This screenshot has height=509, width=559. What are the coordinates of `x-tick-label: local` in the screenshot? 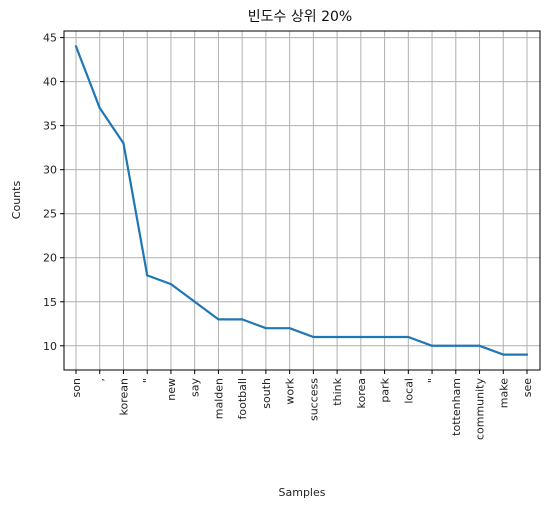 It's located at (408, 391).